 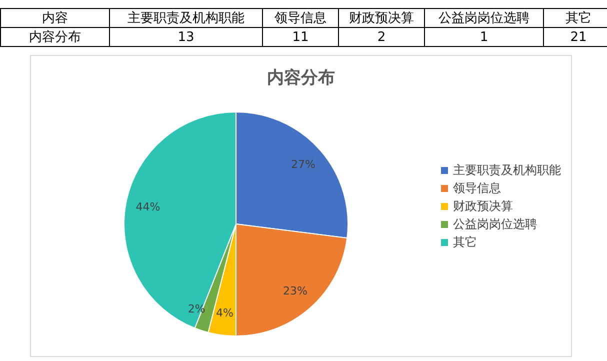 I want to click on legend-label: 主要职责及机构职能, so click(x=507, y=170).